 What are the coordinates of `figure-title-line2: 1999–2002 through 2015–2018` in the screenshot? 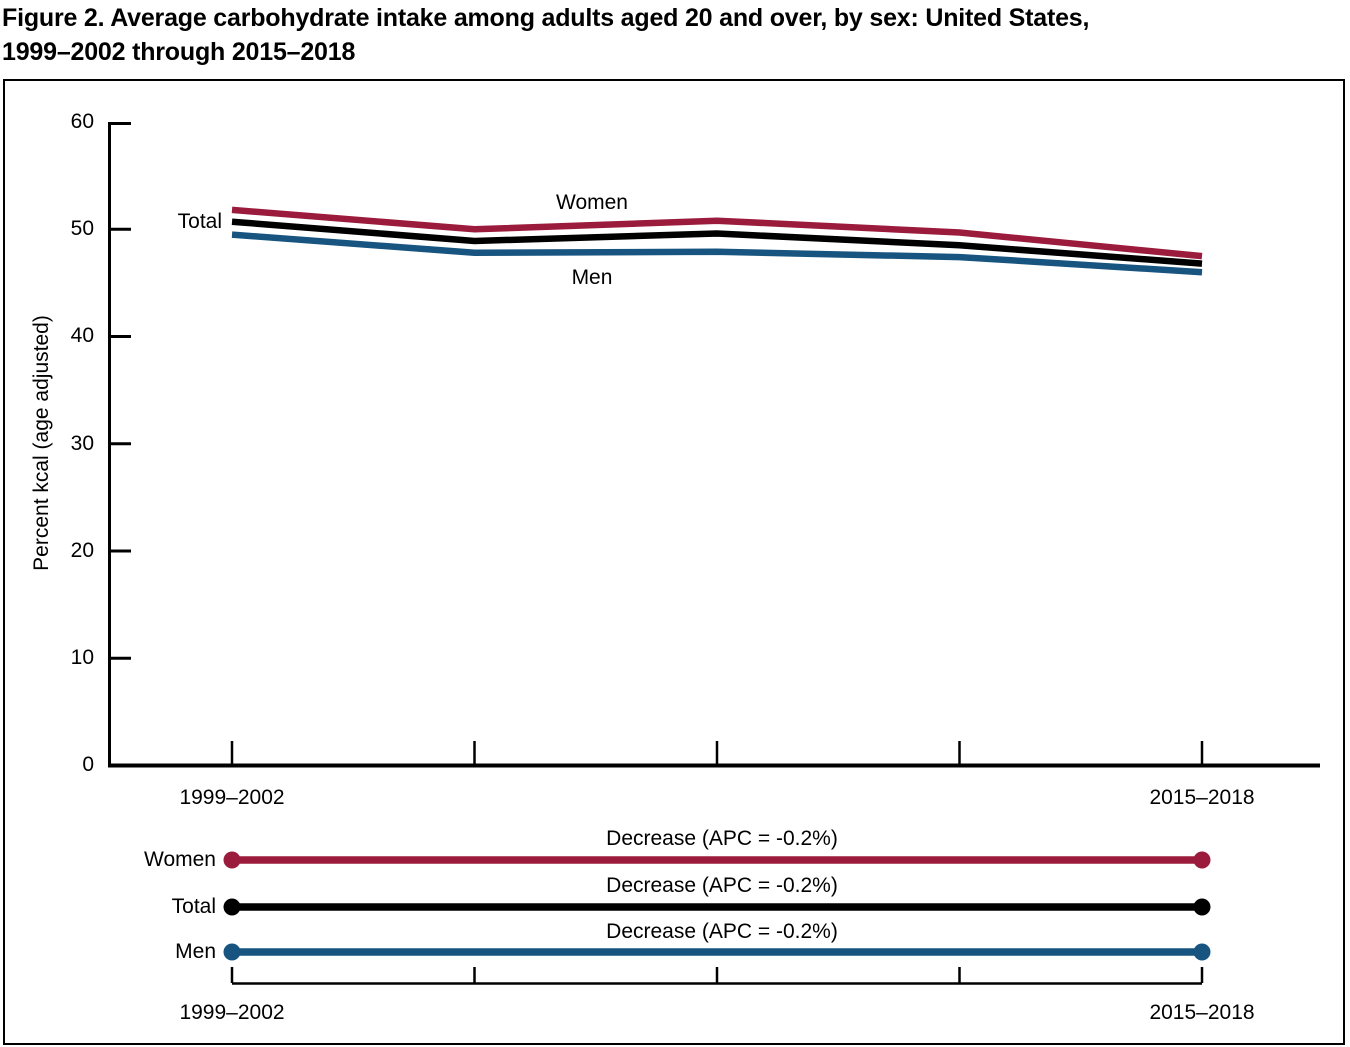 It's located at (179, 52).